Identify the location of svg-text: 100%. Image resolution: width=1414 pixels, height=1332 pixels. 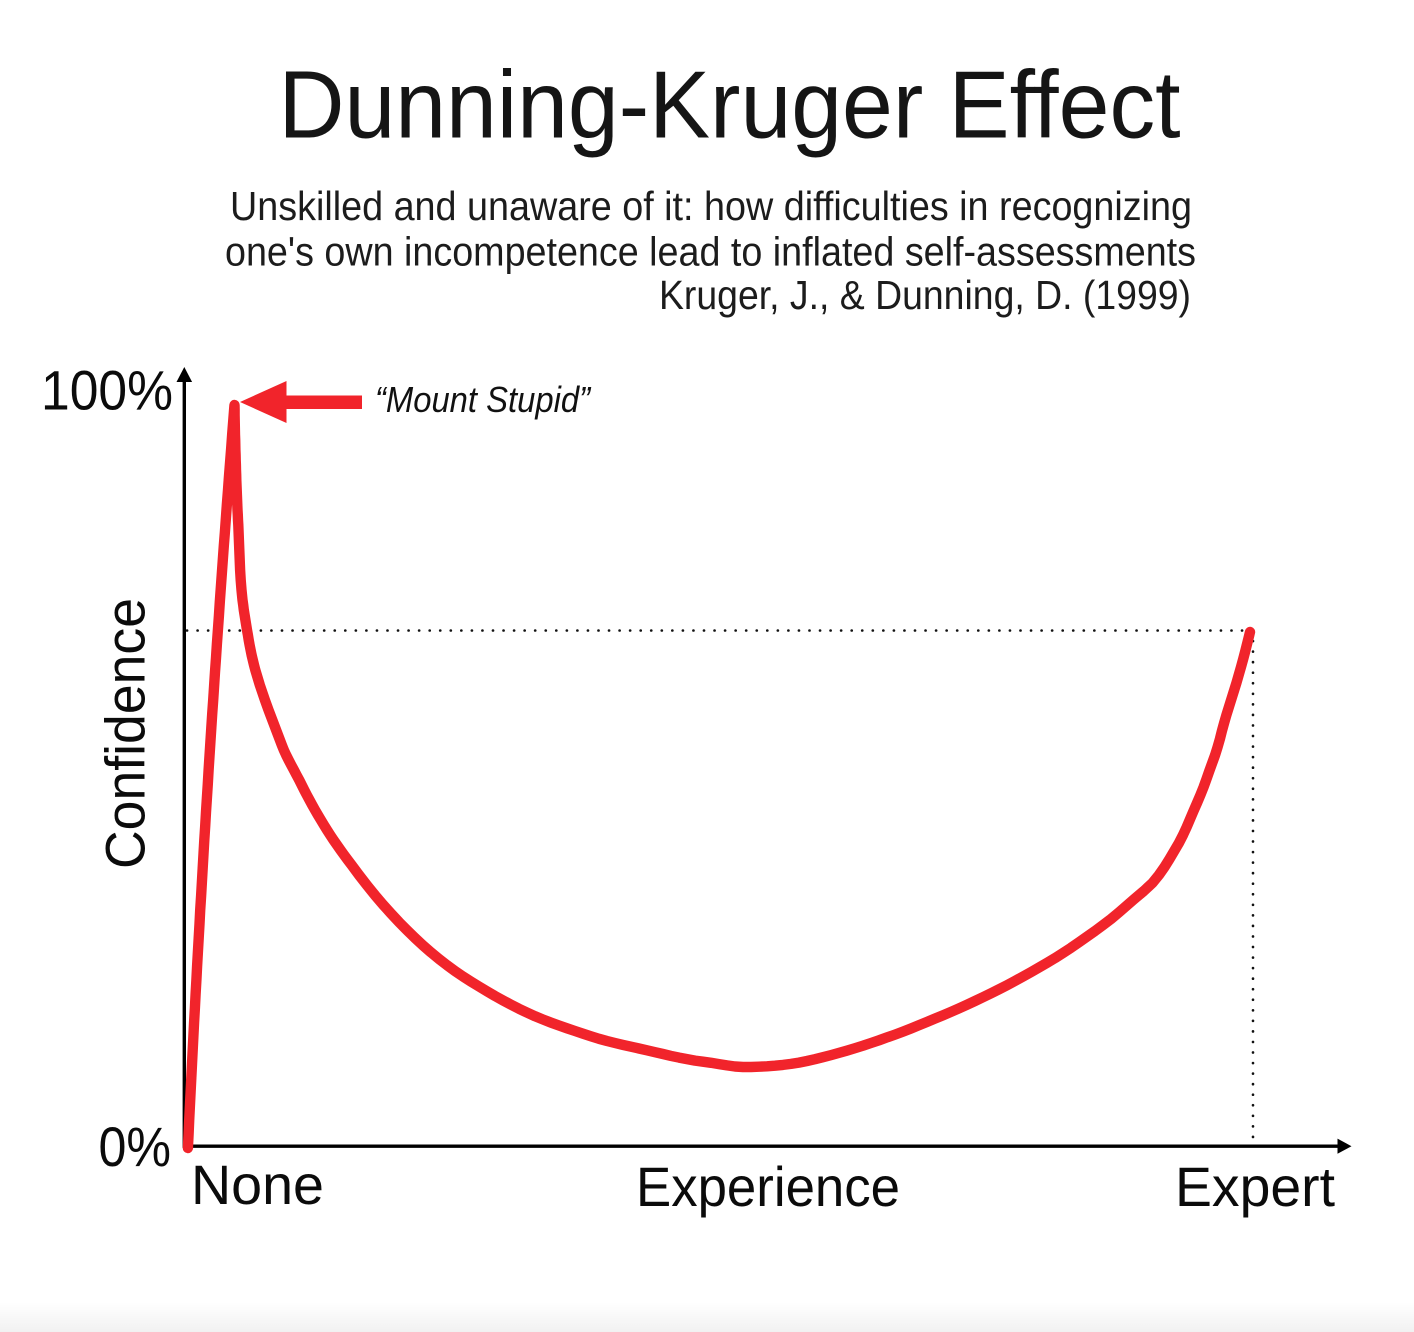
(107, 390).